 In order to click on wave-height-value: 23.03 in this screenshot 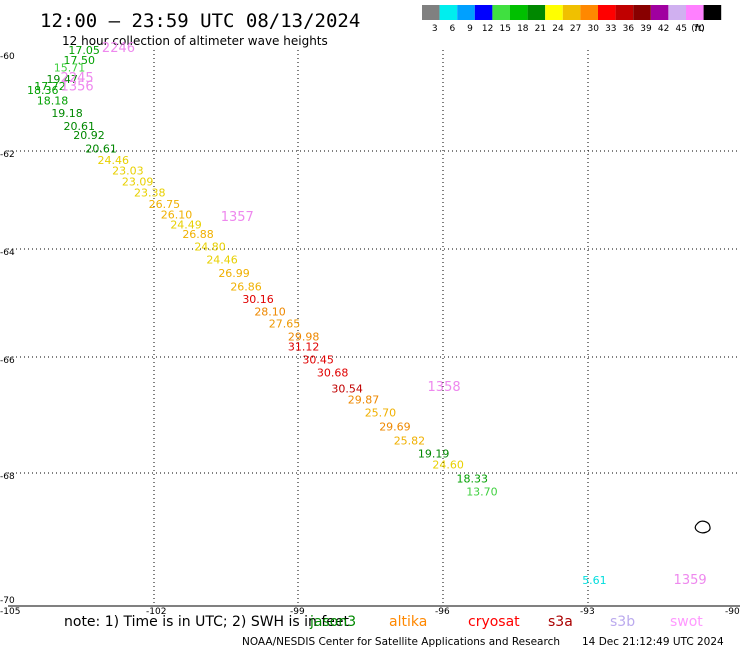, I will do `click(128, 171)`.